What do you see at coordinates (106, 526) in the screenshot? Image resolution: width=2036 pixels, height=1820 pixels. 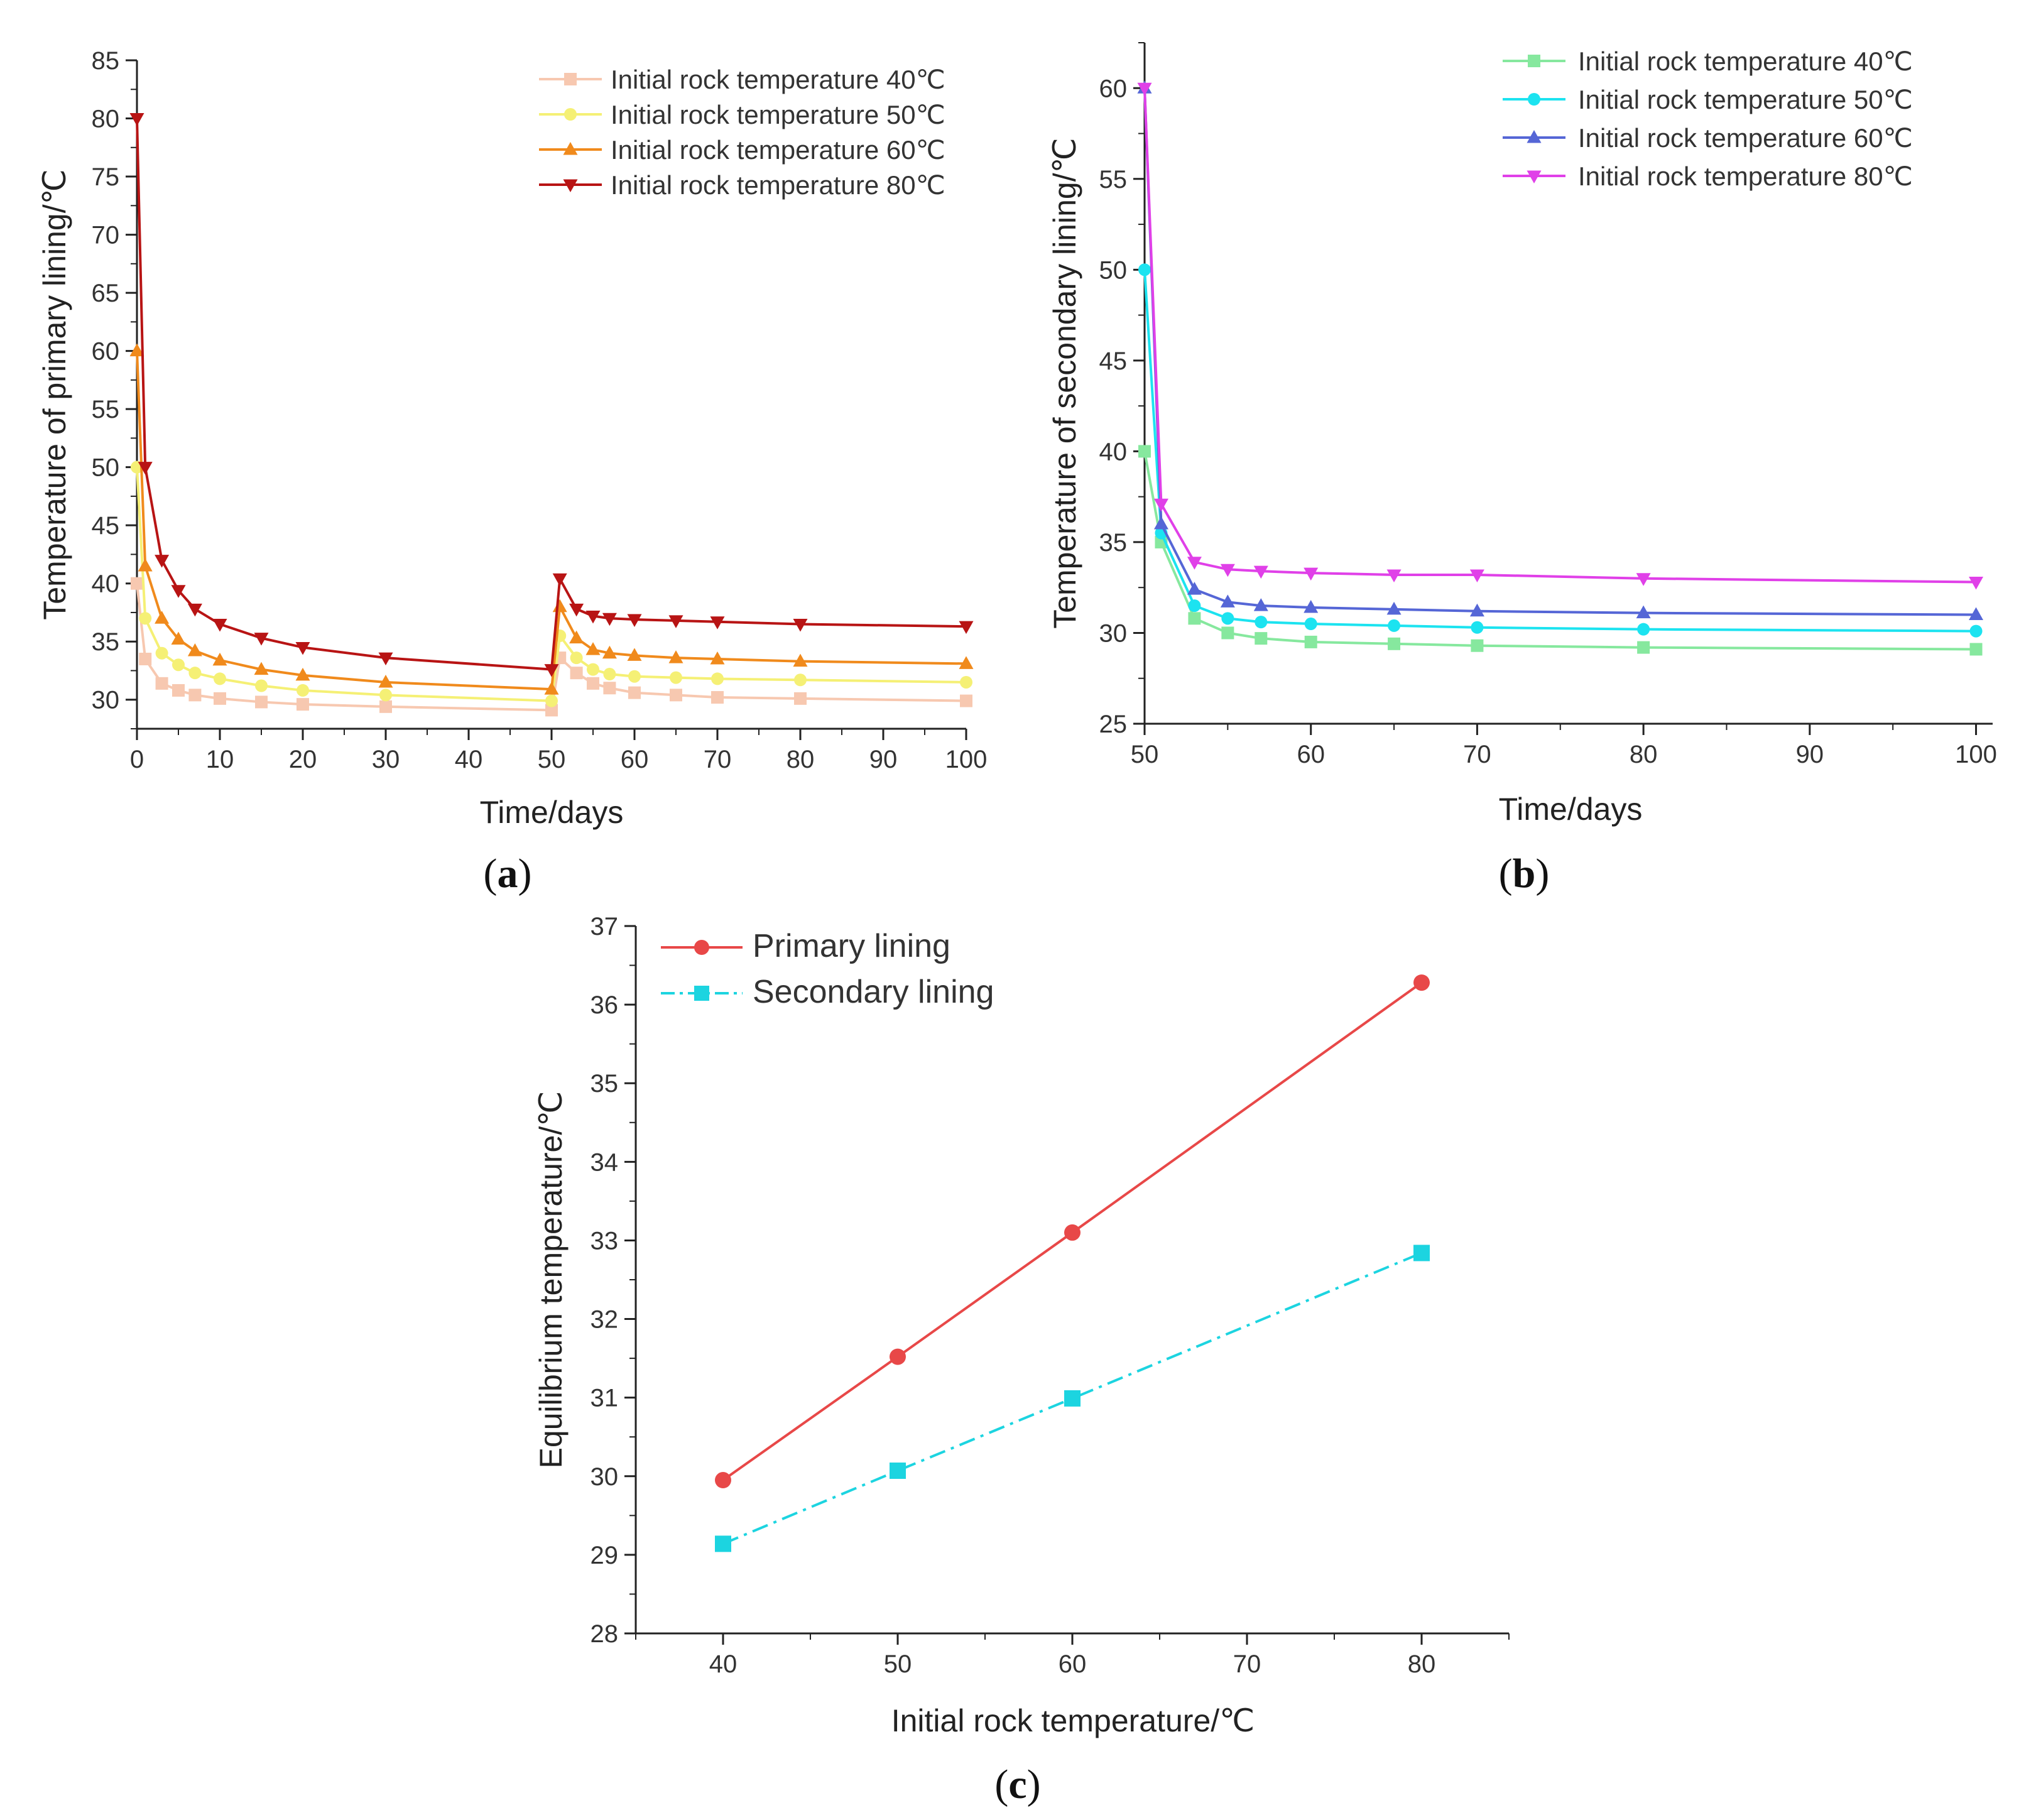 I see `y-tick-label: 45` at bounding box center [106, 526].